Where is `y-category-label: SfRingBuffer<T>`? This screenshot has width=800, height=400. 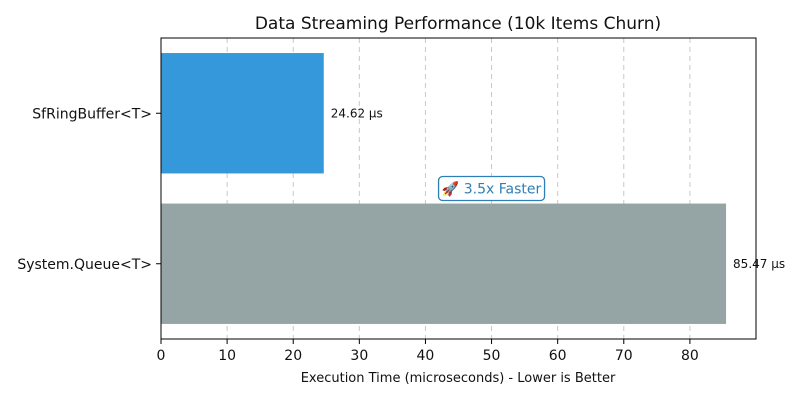 y-category-label: SfRingBuffer<T> is located at coordinates (92, 114).